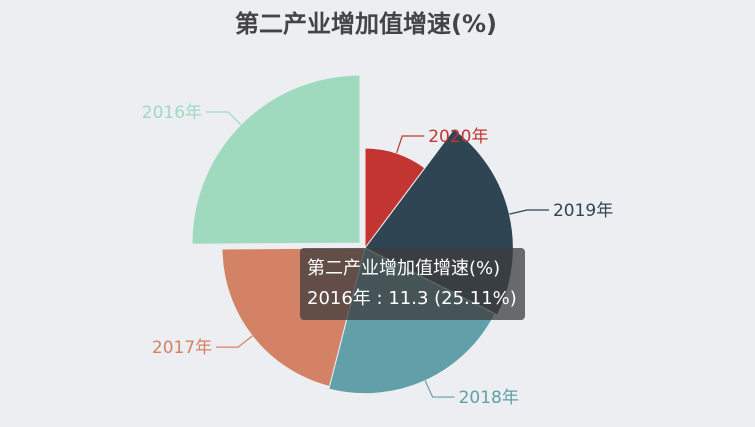  Describe the element at coordinates (172, 113) in the screenshot. I see `slice-label-2016: 2016年` at that location.